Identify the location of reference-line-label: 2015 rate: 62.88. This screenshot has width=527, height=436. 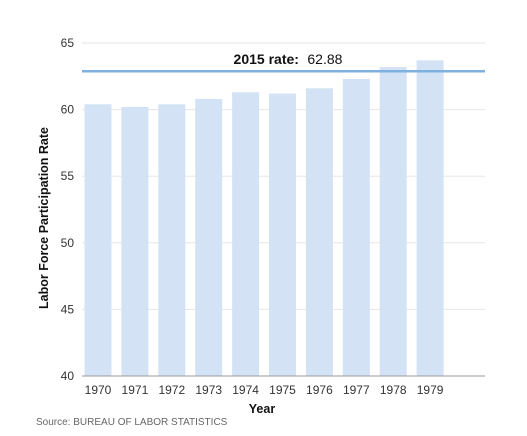
(288, 59).